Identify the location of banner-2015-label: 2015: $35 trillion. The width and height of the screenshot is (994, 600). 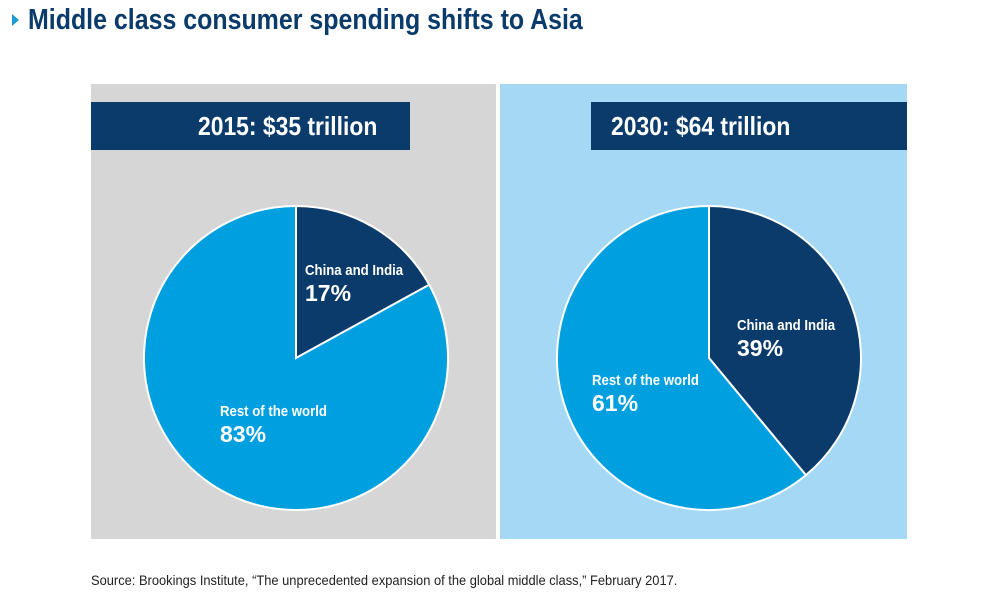
(288, 126).